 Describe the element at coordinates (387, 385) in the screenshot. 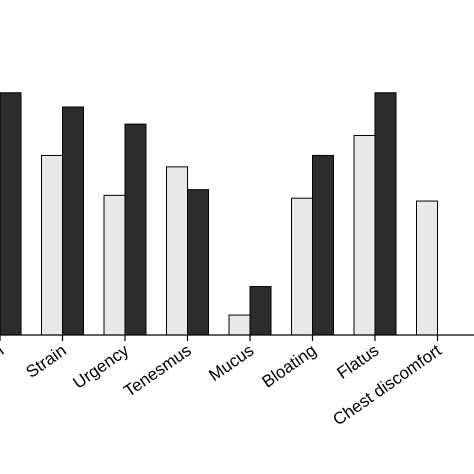

I see `x-tick-label: Chest discomfort` at that location.